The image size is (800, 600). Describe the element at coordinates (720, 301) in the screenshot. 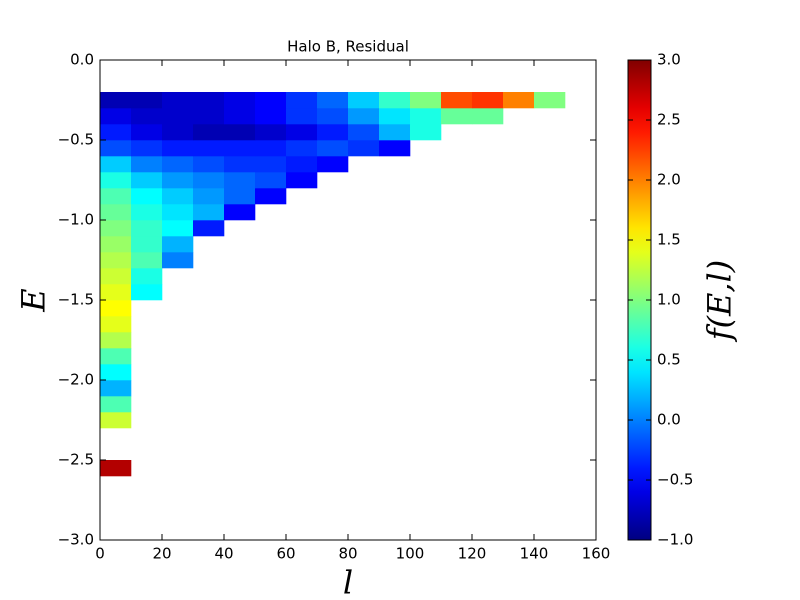

I see `colorbar-label: f(E,l)` at that location.